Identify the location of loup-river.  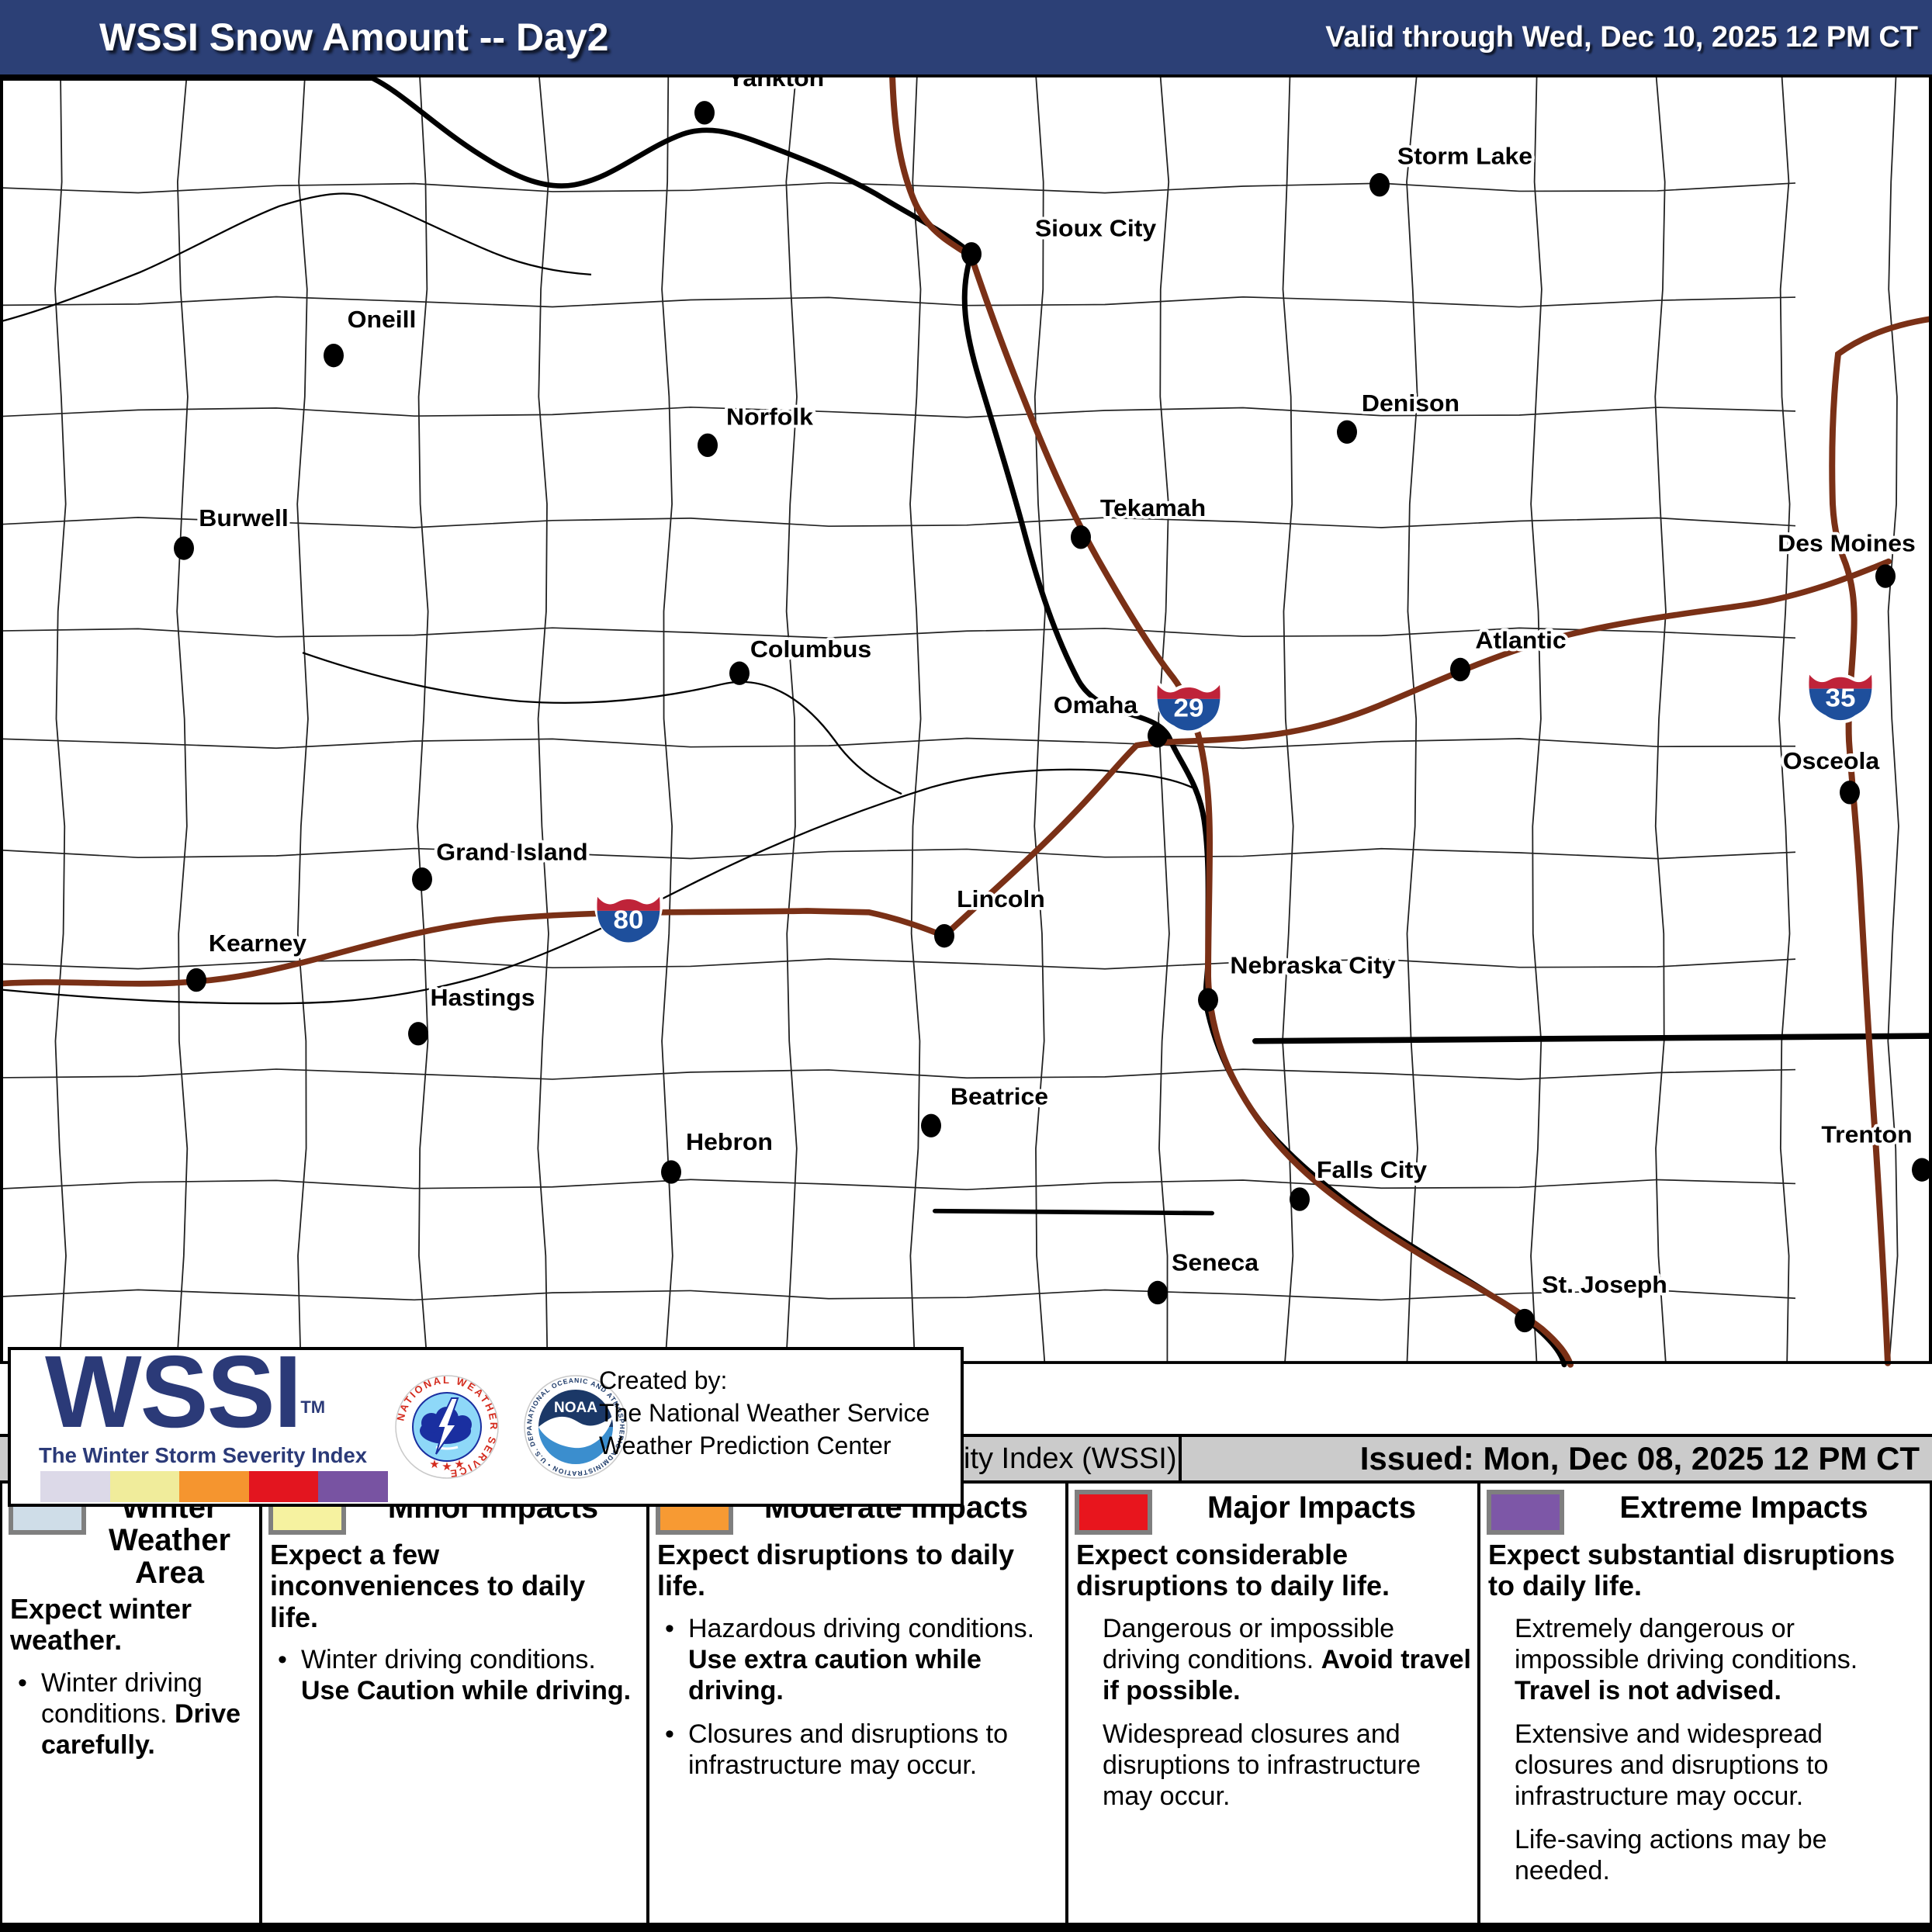
(602, 723).